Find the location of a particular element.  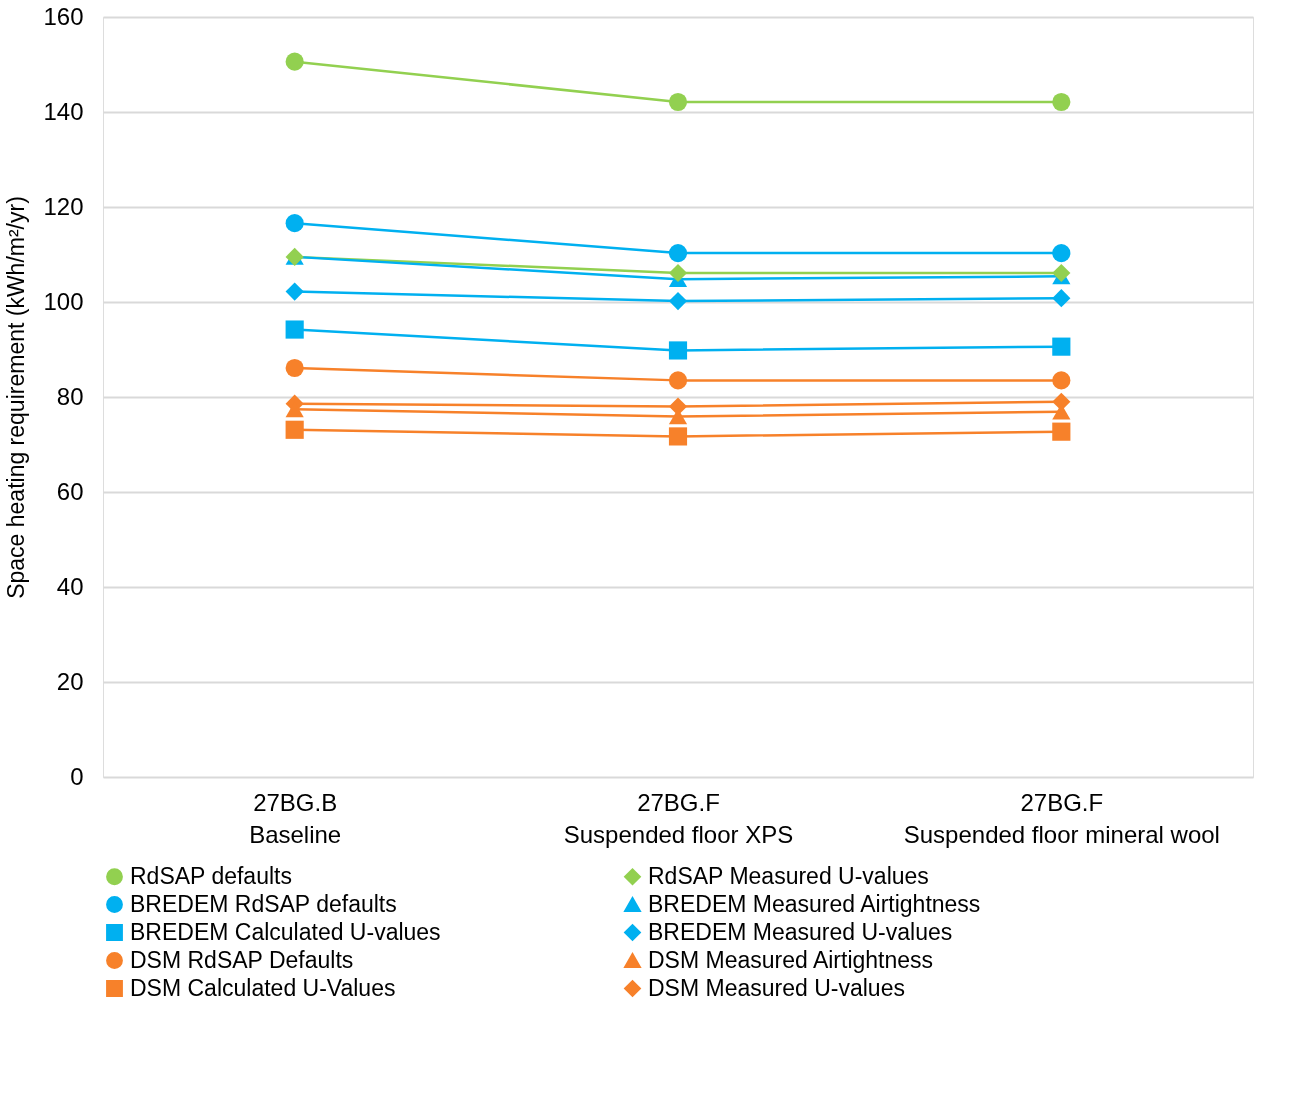

legend-label: RdSAP defaults is located at coordinates (211, 875).